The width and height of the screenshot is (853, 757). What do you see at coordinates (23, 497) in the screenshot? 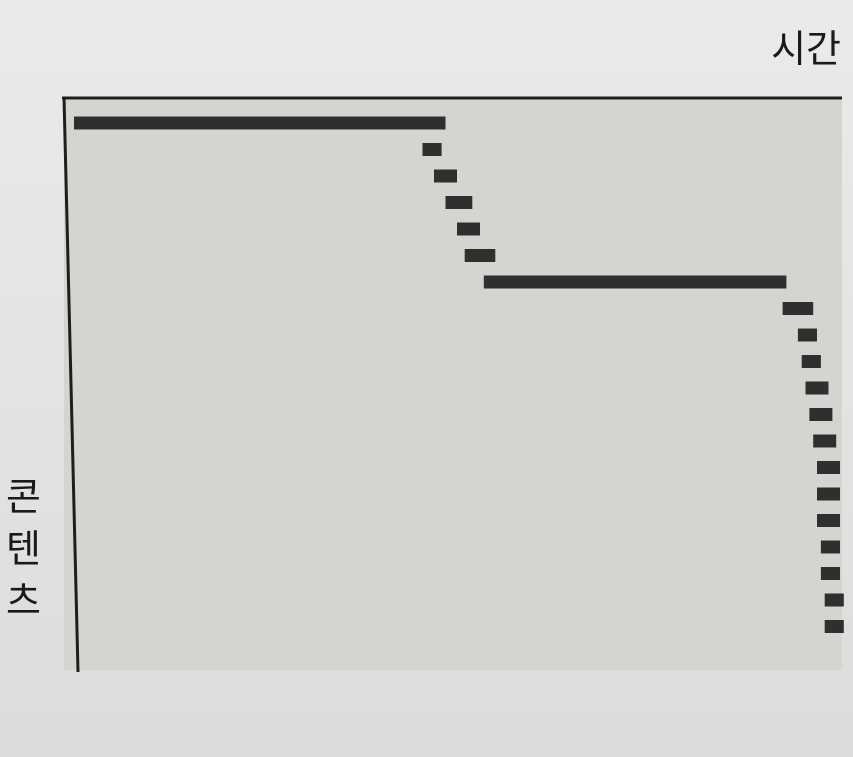
I see `y-axis-label-char: 콘` at bounding box center [23, 497].